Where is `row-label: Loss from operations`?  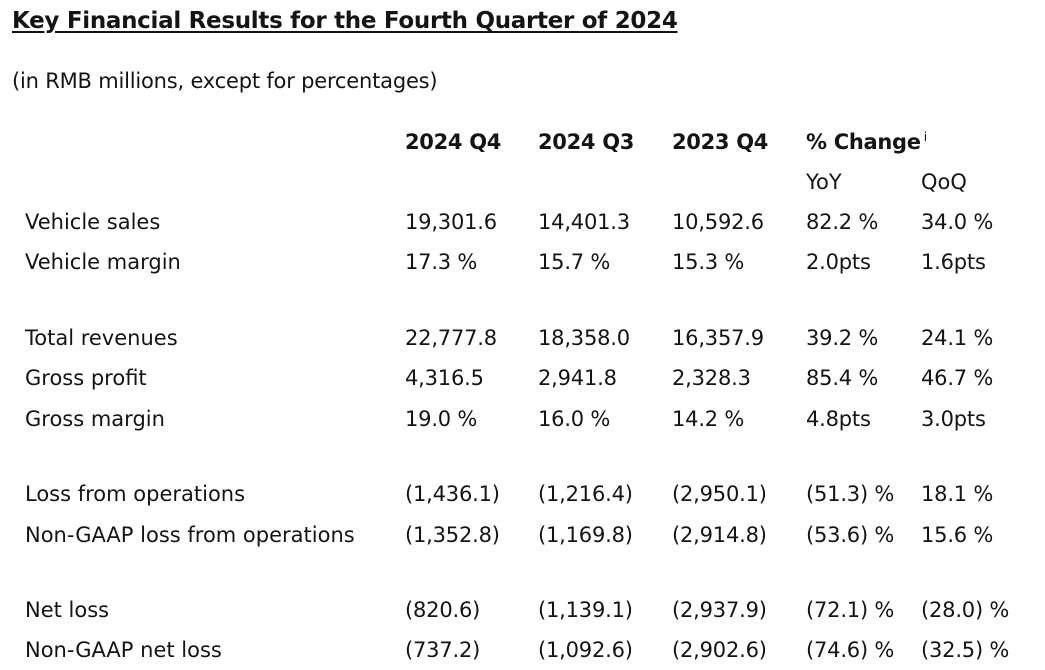 row-label: Loss from operations is located at coordinates (135, 494).